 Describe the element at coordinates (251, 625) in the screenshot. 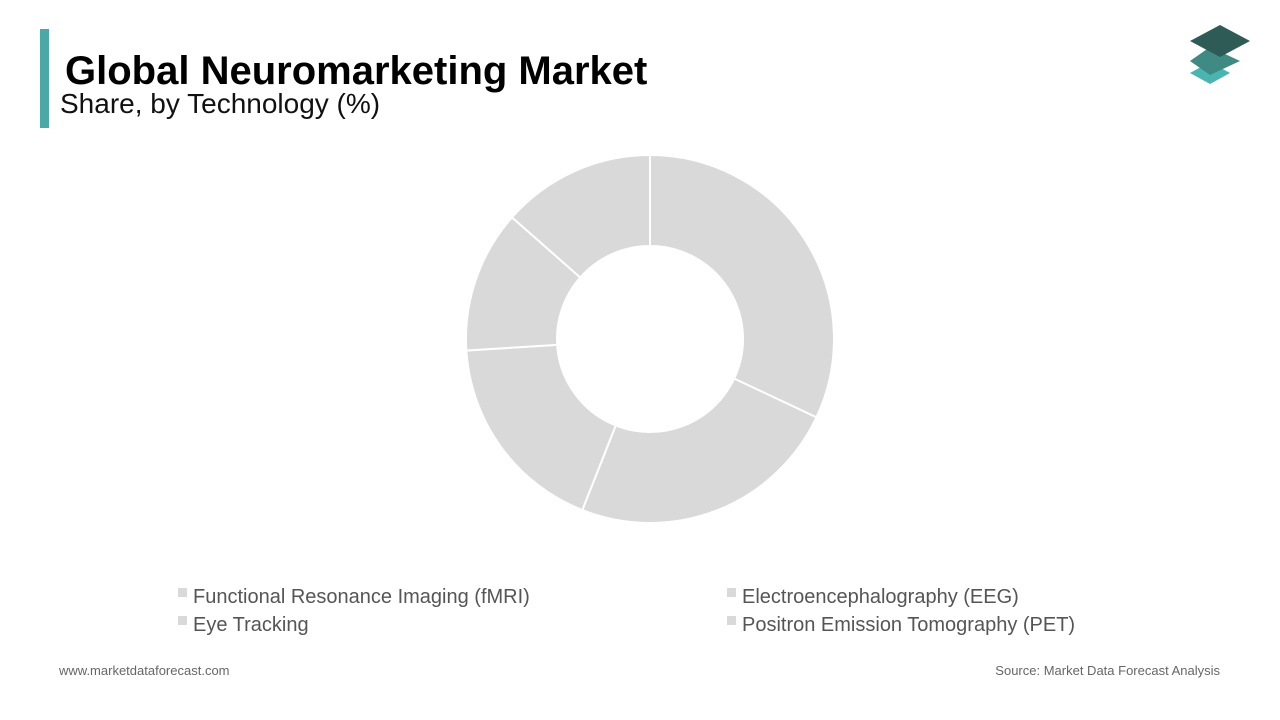

I see `legend-label: Eye Tracking` at that location.